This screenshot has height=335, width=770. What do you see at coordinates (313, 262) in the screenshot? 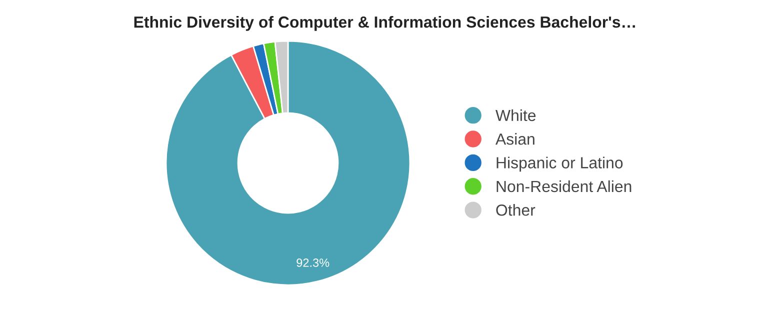
I see `data-label: 92.3%` at bounding box center [313, 262].